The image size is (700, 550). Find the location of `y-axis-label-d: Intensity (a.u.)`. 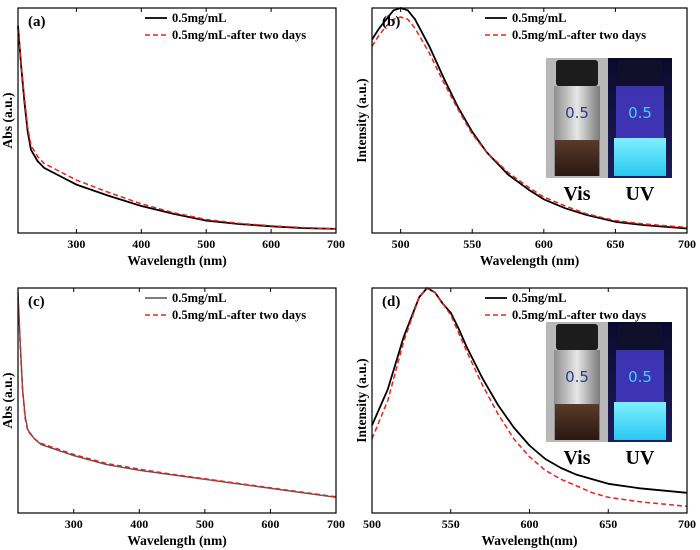

y-axis-label-d: Intensity (a.u.) is located at coordinates (361, 400).